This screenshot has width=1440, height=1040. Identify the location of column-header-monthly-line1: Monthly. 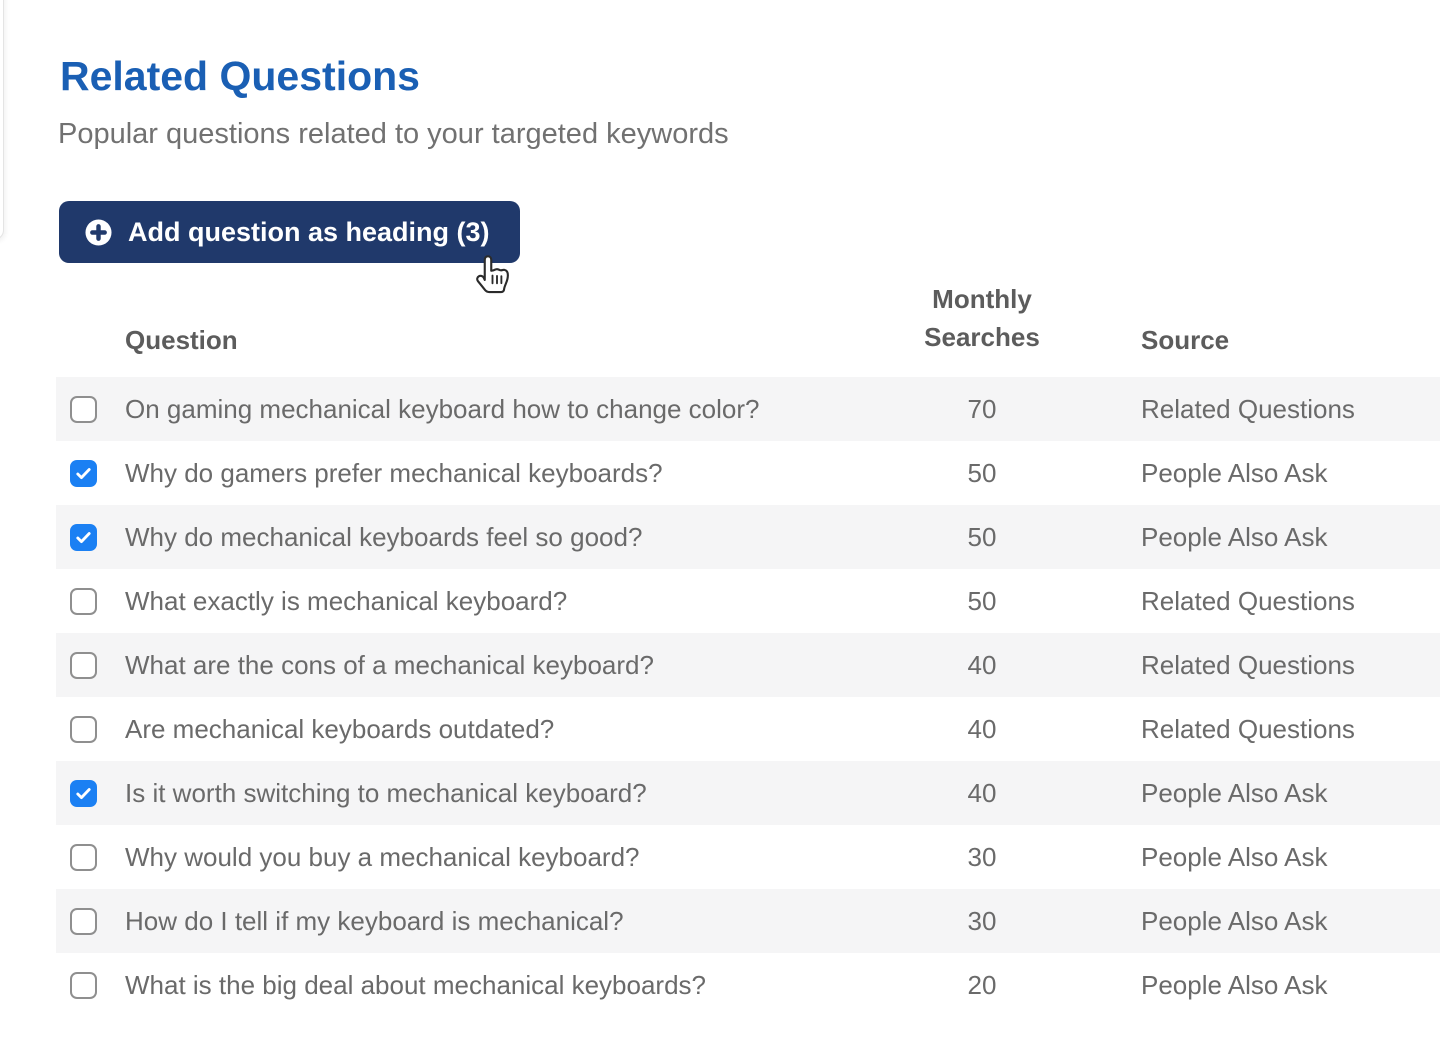
(982, 299).